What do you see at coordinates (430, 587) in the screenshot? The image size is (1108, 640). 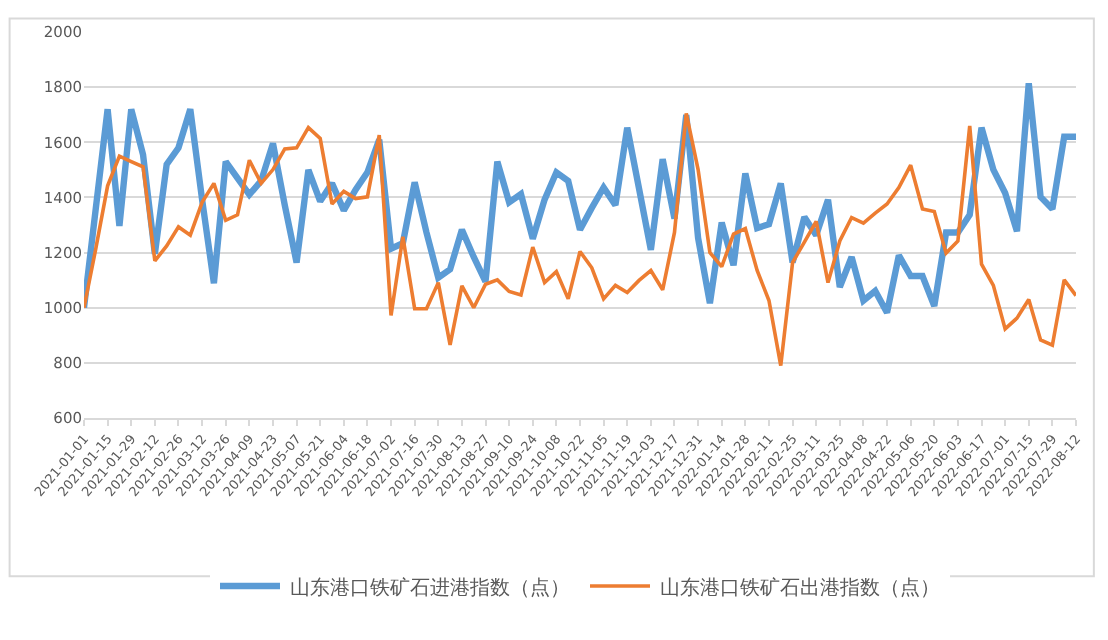 I see `legend-label: 山东港口铁矿石进港指数（点）` at bounding box center [430, 587].